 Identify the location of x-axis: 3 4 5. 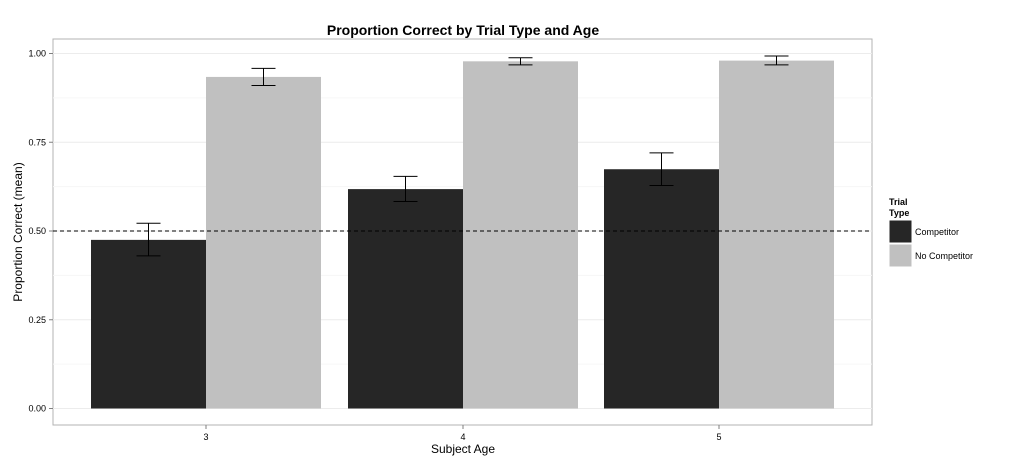
(462, 433).